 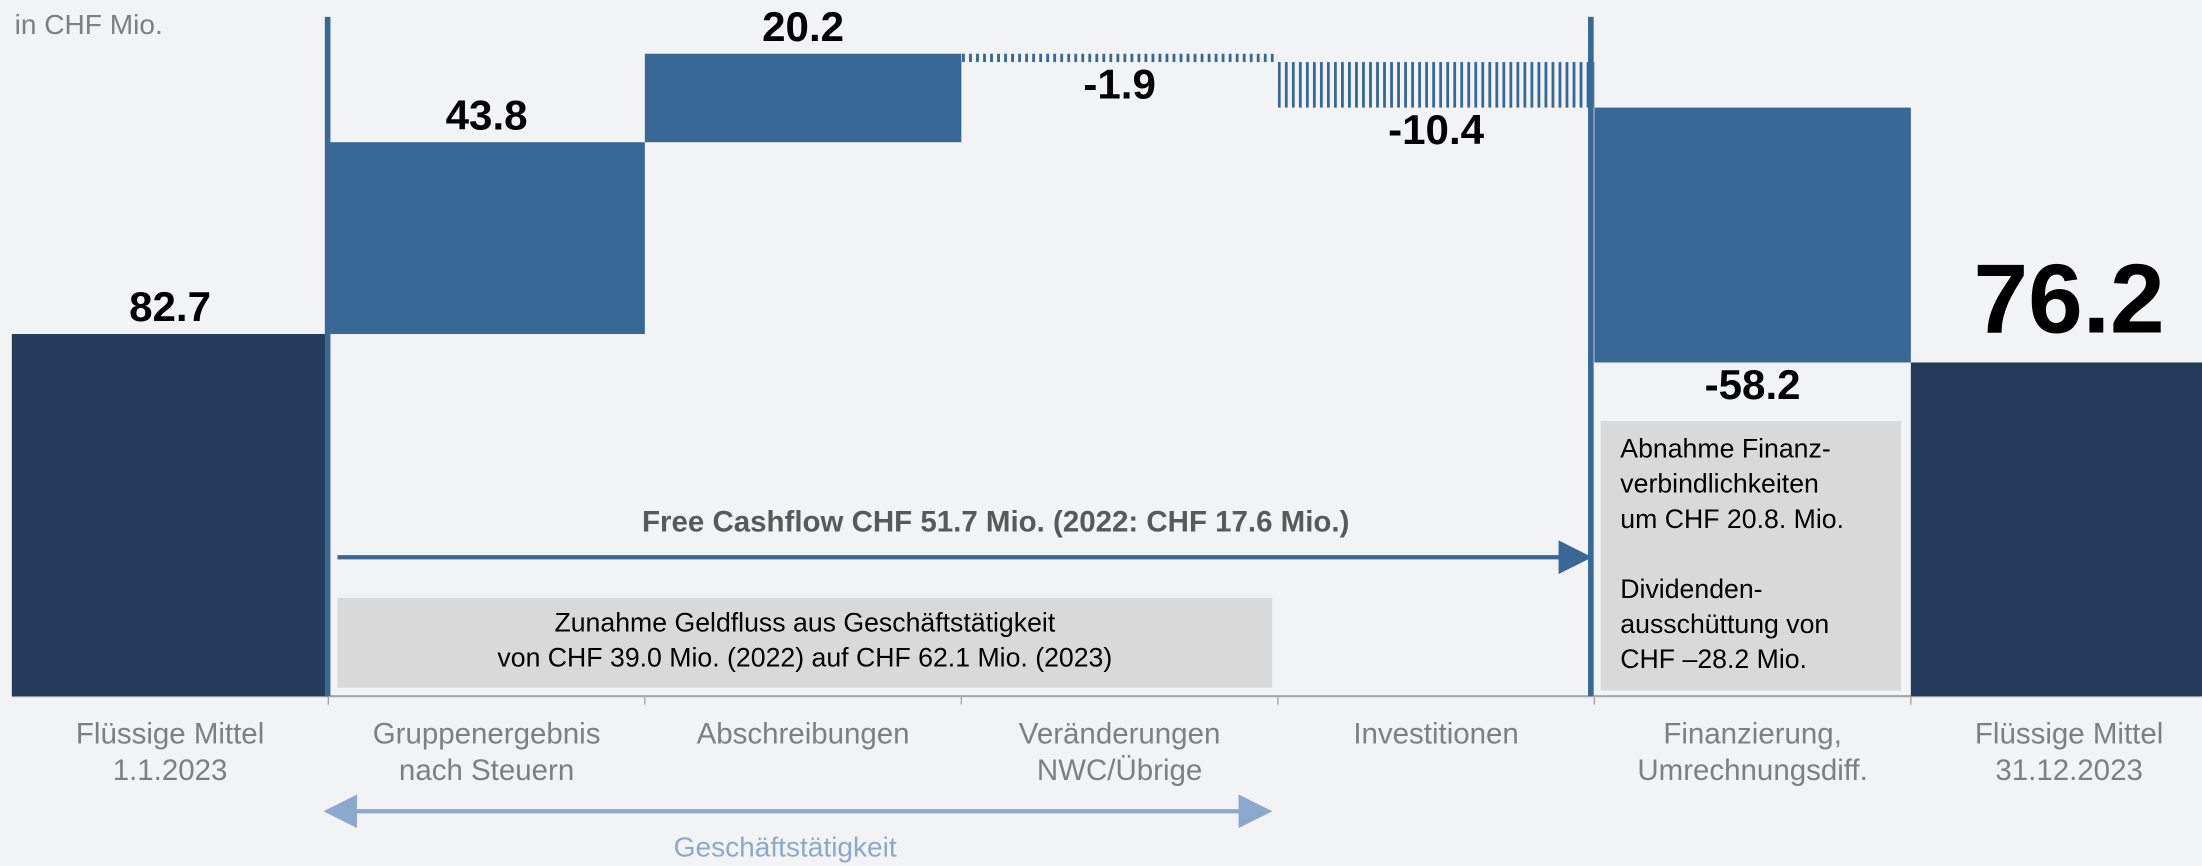 I want to click on value-label: 43.8, so click(x=487, y=114).